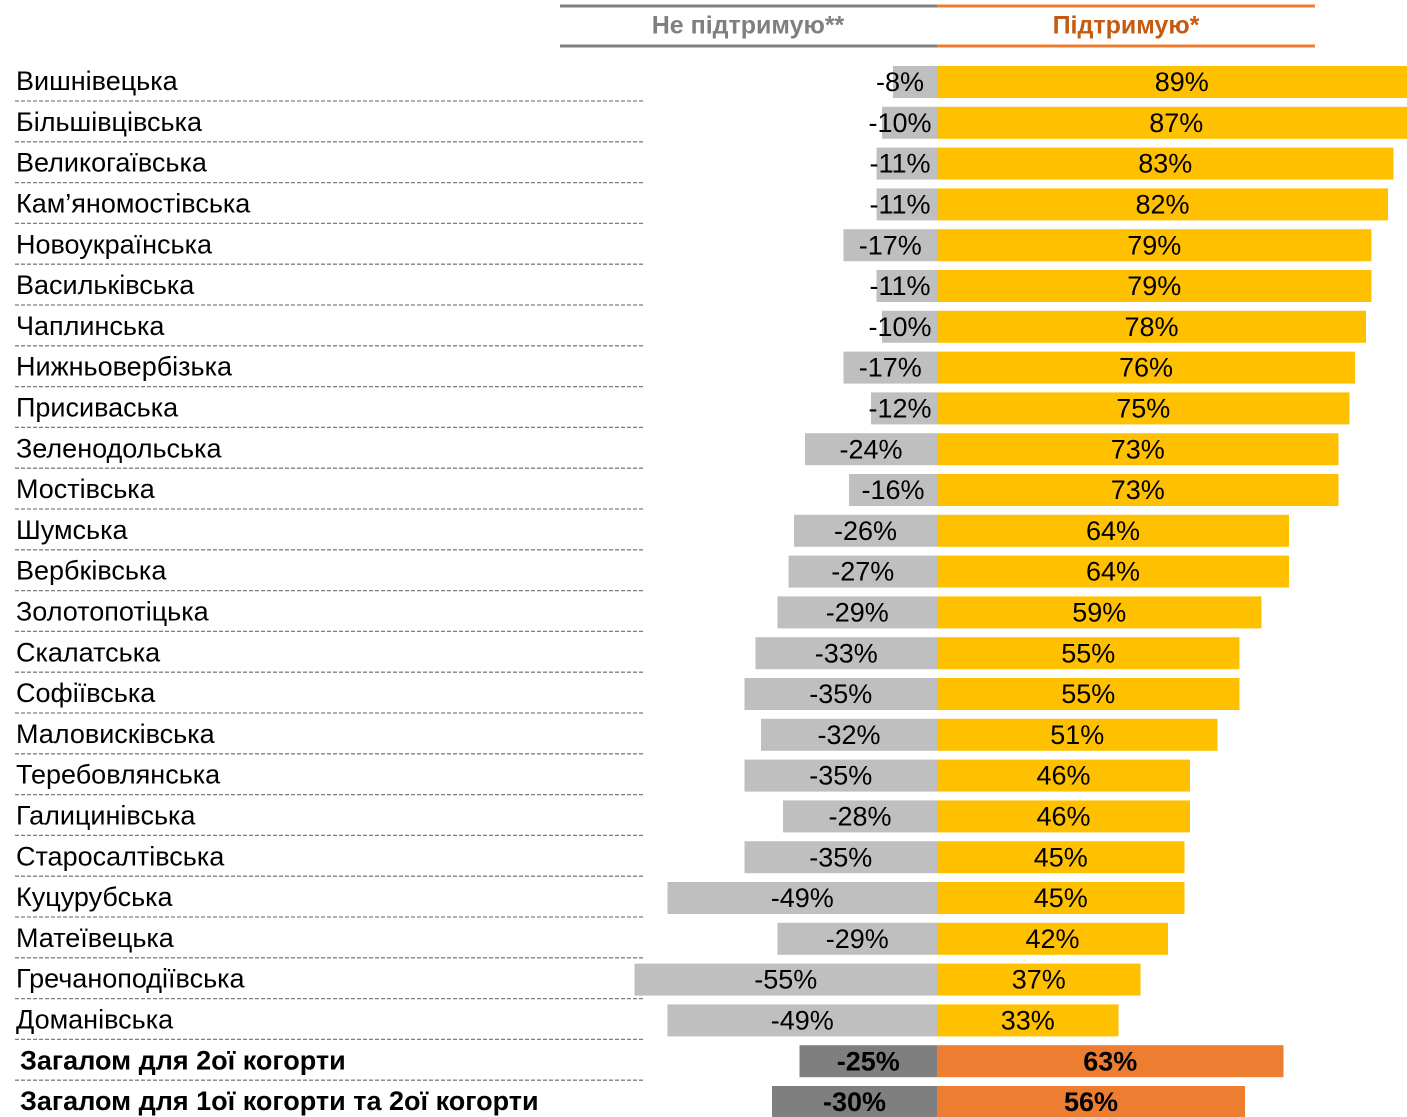 Image resolution: width=1407 pixels, height=1117 pixels. I want to click on legend-label: Підтримую*, so click(1126, 26).